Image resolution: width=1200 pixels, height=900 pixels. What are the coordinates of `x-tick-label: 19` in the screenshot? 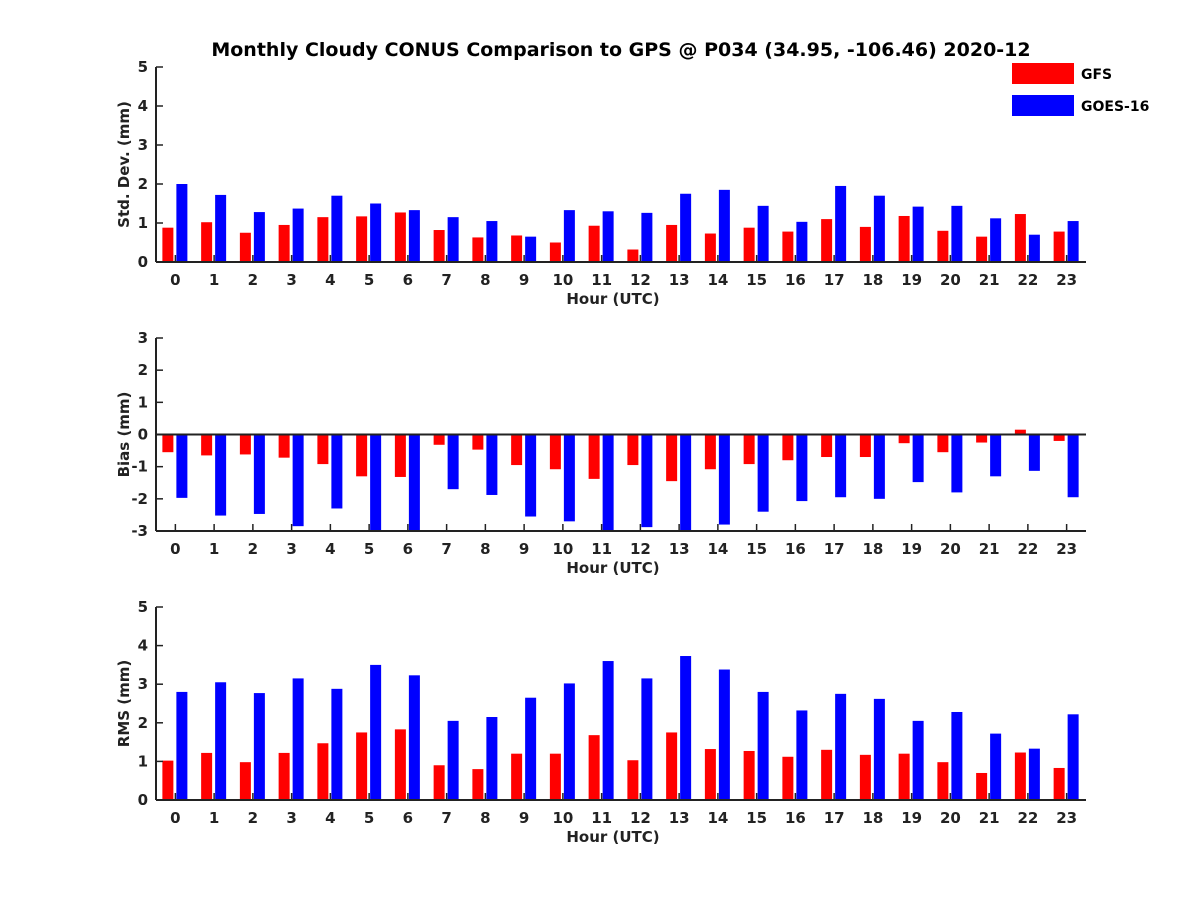 It's located at (911, 818).